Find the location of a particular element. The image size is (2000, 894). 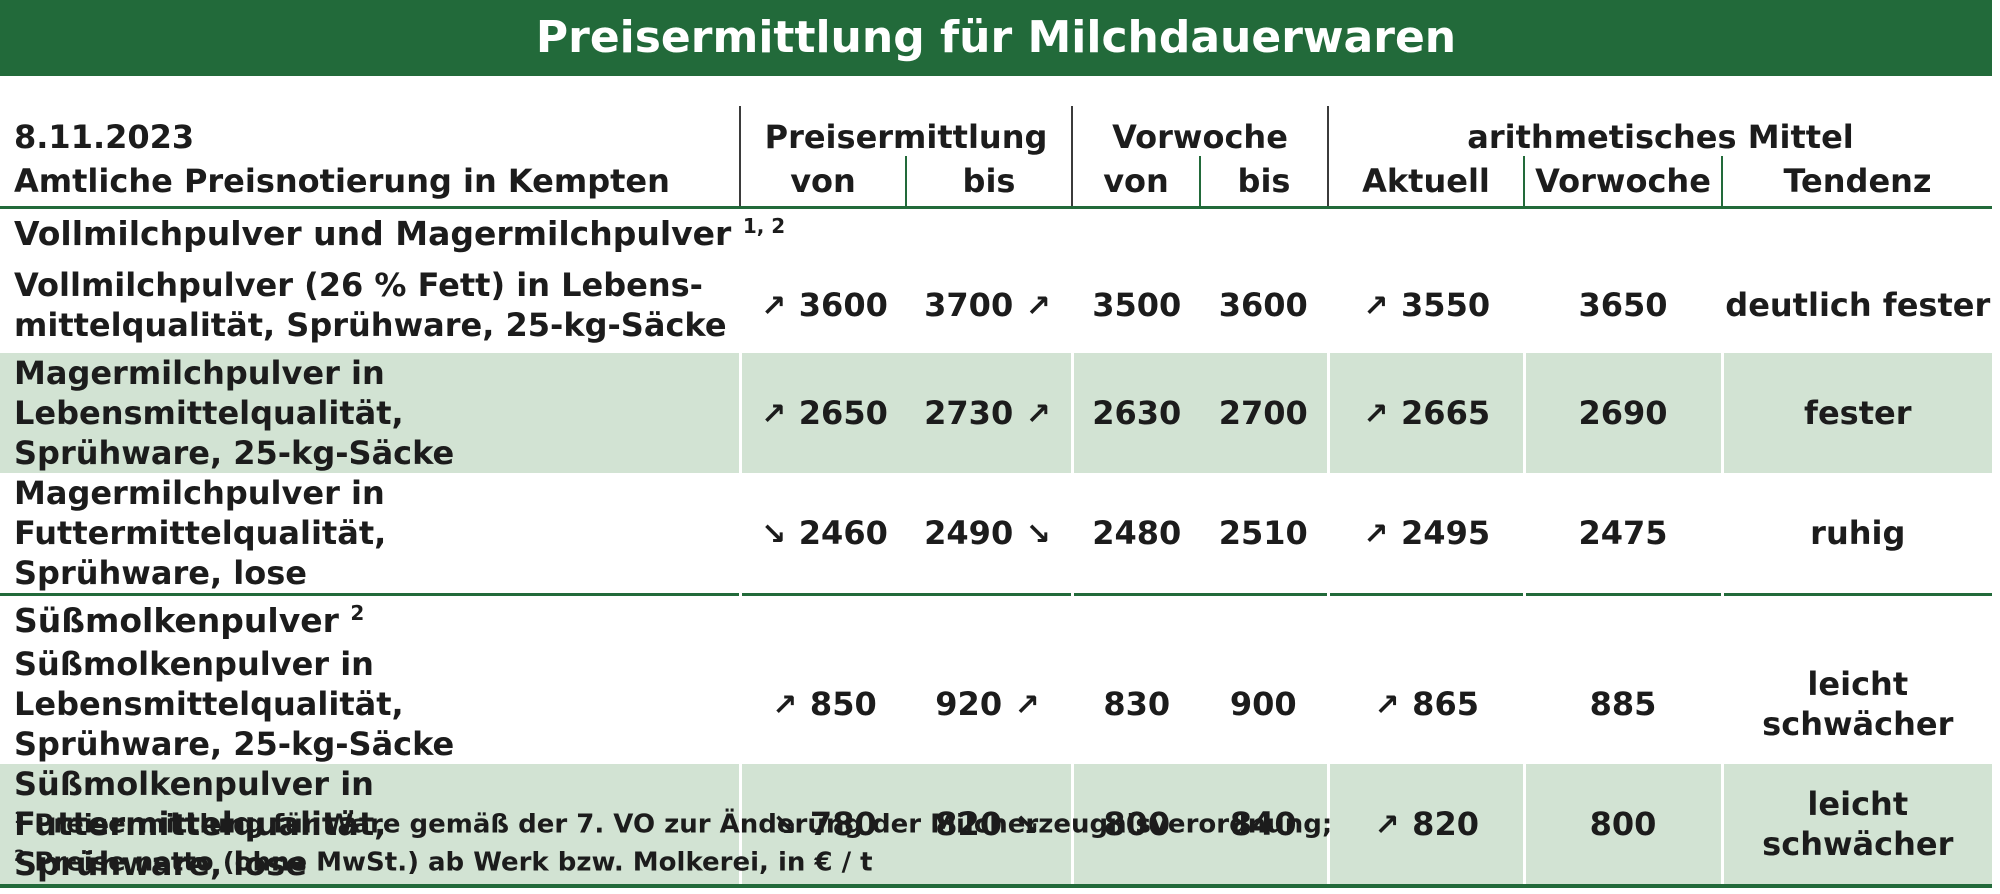

desc-line: Sprühware, lose is located at coordinates (160, 573).